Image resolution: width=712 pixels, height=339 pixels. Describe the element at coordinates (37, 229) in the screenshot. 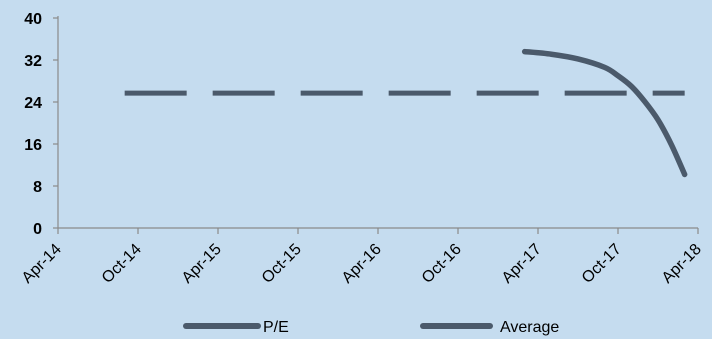

I see `y-tick-label: 0` at that location.